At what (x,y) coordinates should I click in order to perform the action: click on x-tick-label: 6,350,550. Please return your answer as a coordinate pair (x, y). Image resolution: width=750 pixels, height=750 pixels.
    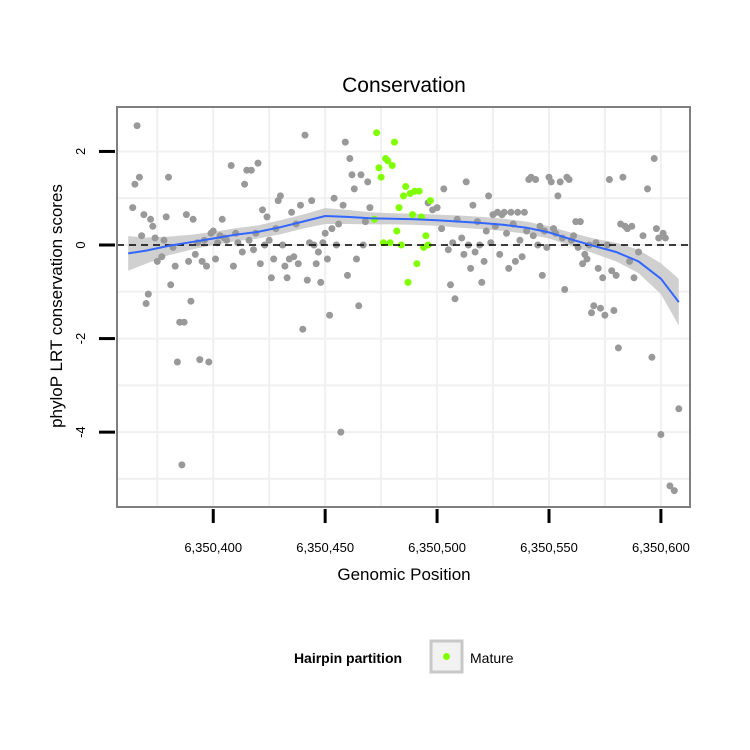
    Looking at the image, I should click on (549, 547).